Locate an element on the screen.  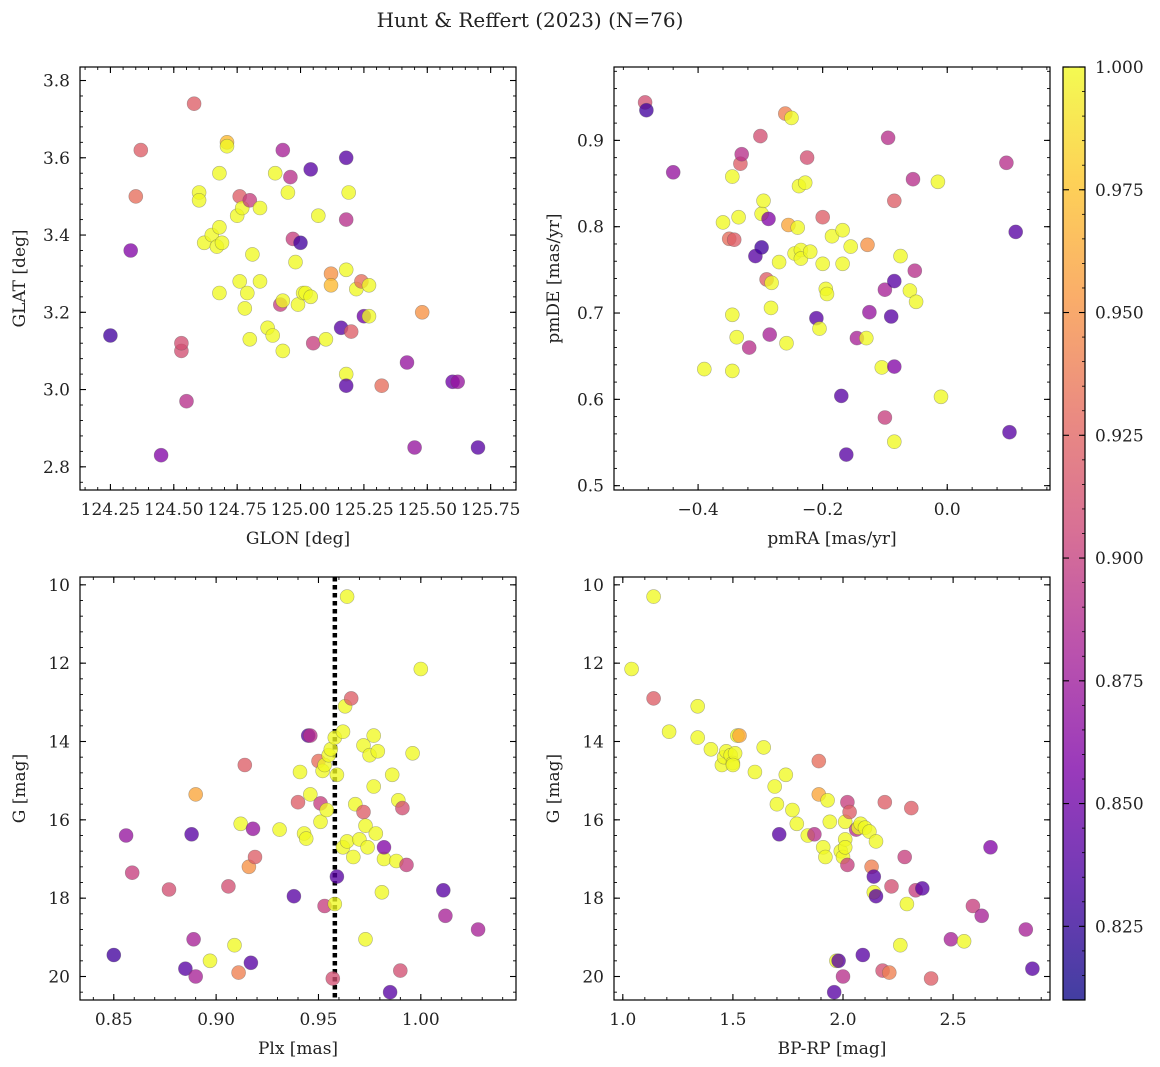
colorbar-tick-label: 0.825 is located at coordinates (1119, 927).